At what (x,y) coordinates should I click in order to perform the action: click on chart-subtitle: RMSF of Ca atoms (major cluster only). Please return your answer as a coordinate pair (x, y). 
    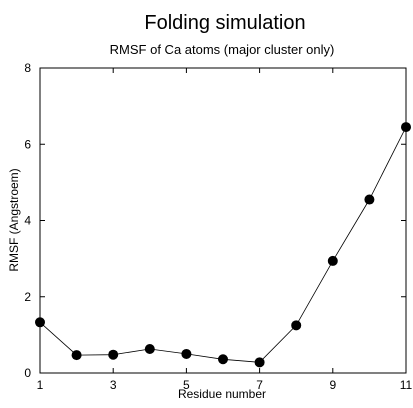
    Looking at the image, I should click on (222, 49).